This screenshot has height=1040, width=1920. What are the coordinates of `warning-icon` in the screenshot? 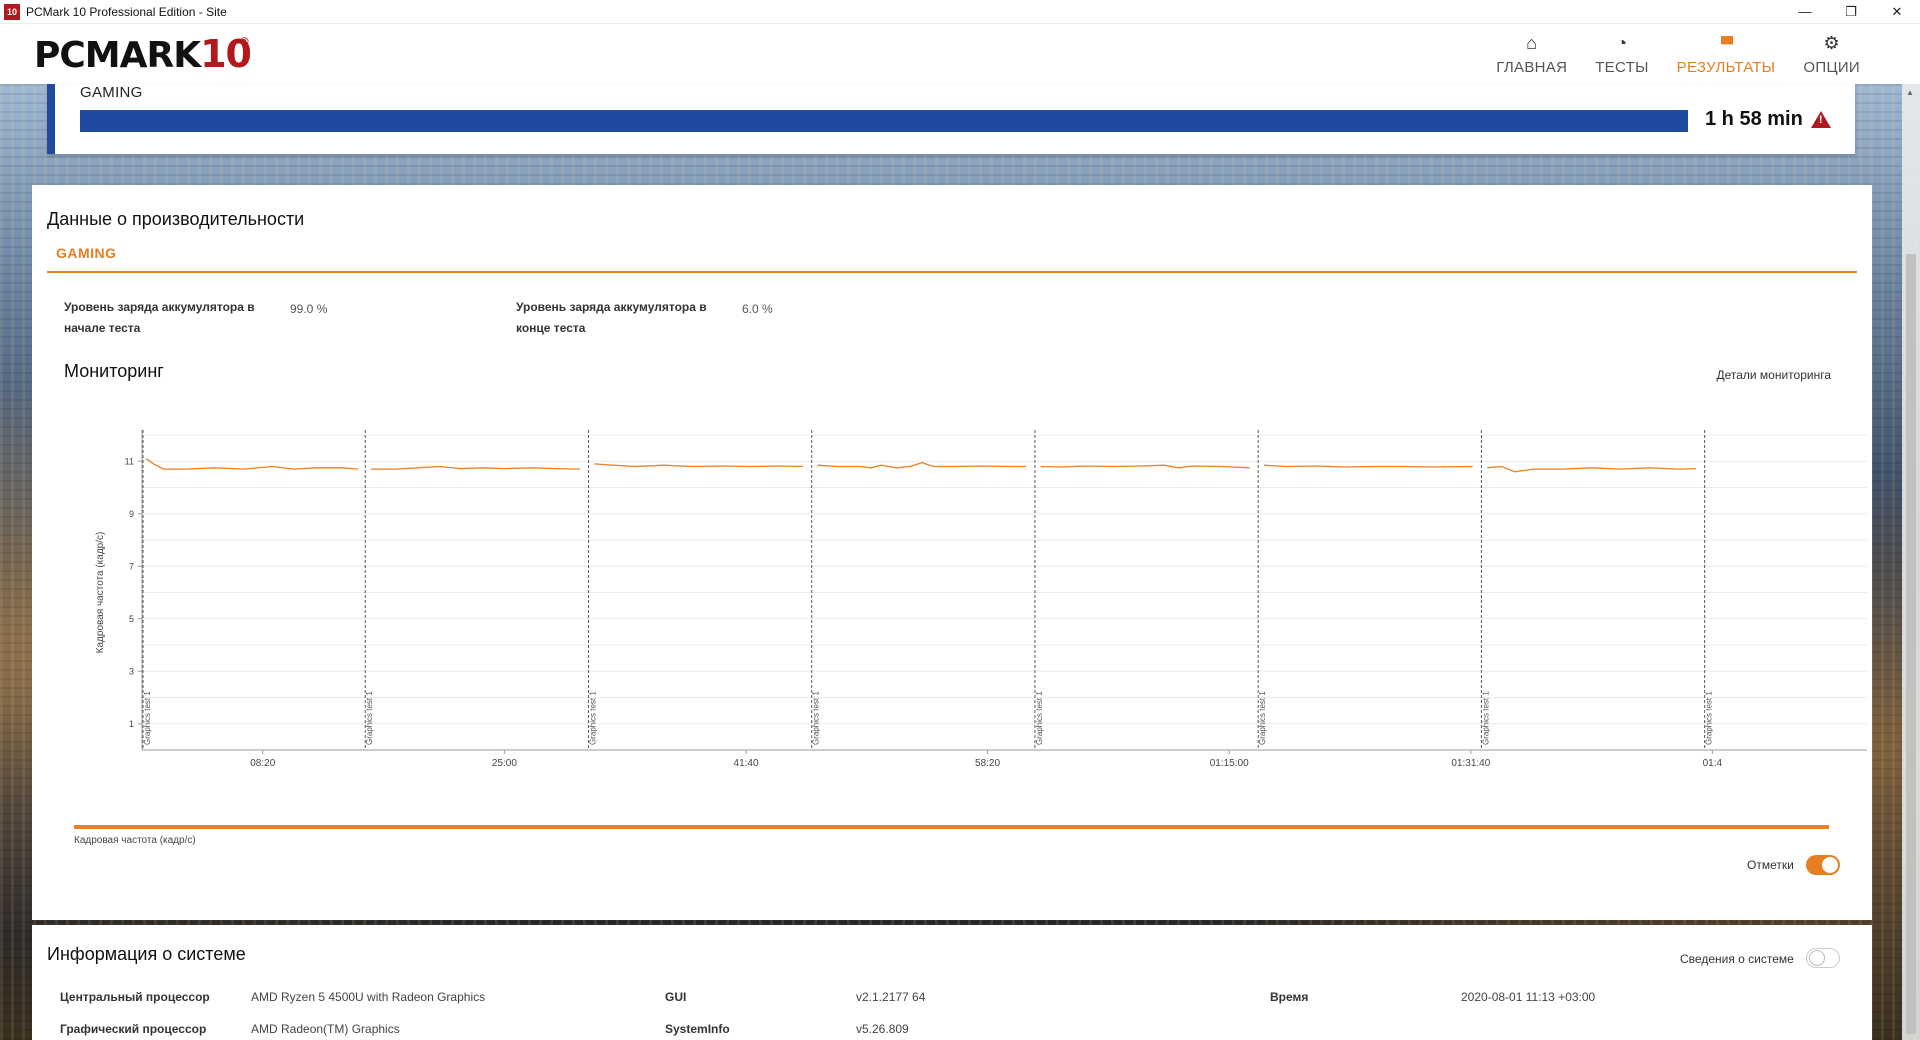 It's located at (1820, 119).